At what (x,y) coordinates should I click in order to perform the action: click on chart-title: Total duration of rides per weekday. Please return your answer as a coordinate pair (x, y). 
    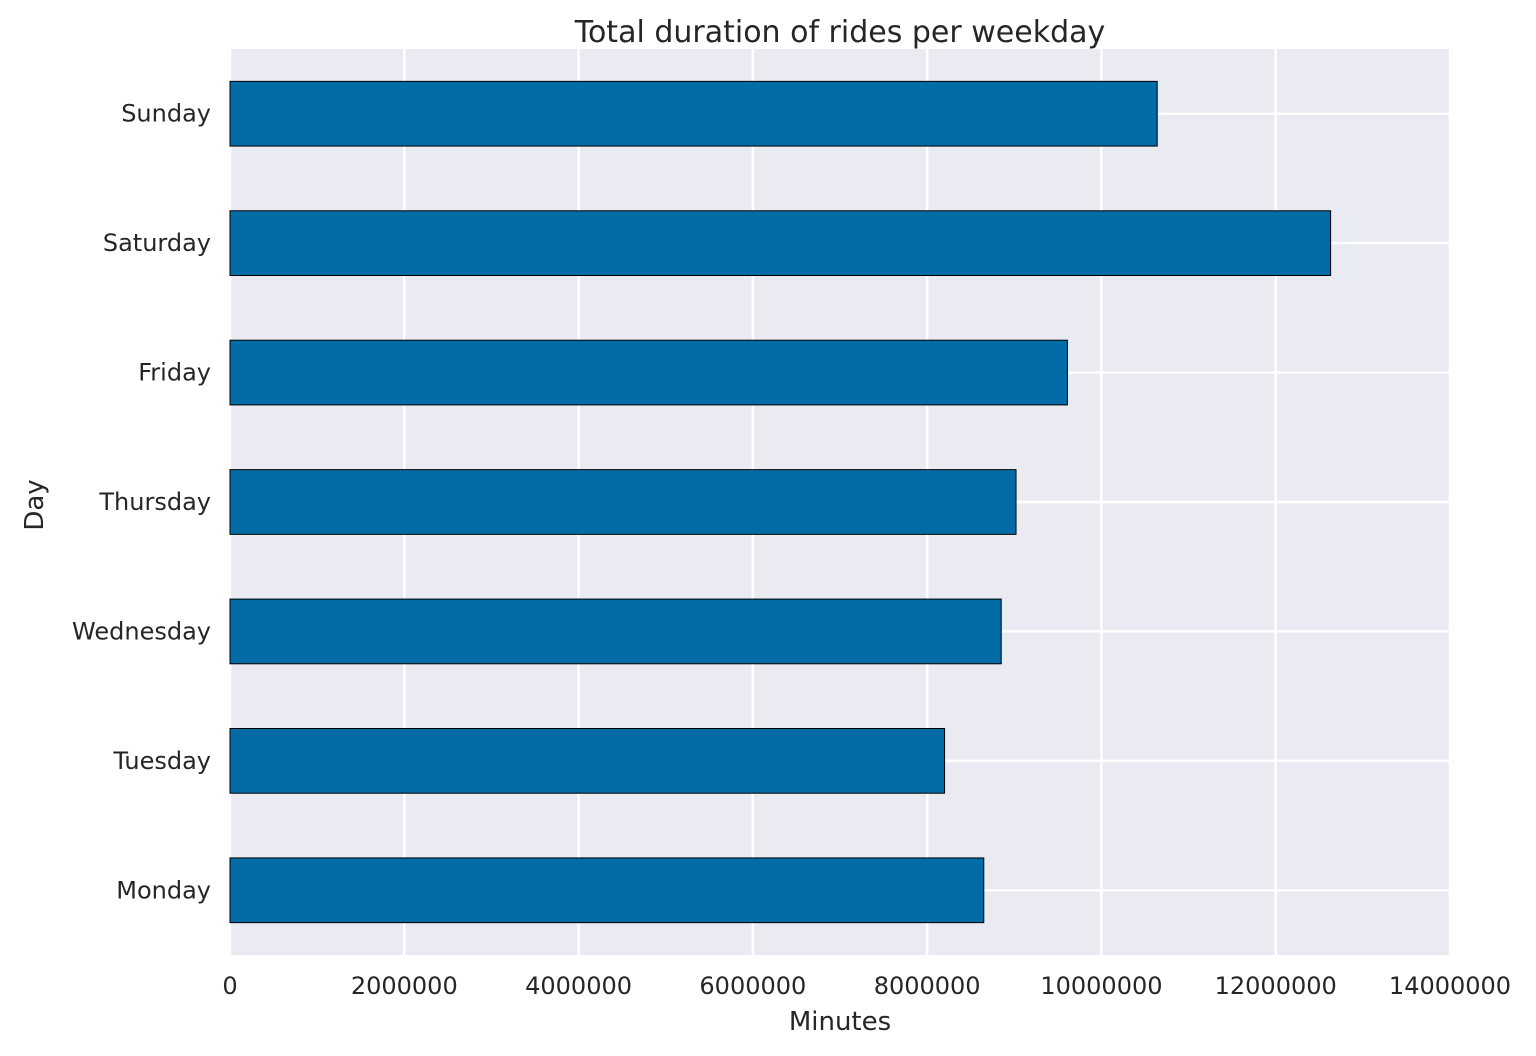
    Looking at the image, I should click on (840, 32).